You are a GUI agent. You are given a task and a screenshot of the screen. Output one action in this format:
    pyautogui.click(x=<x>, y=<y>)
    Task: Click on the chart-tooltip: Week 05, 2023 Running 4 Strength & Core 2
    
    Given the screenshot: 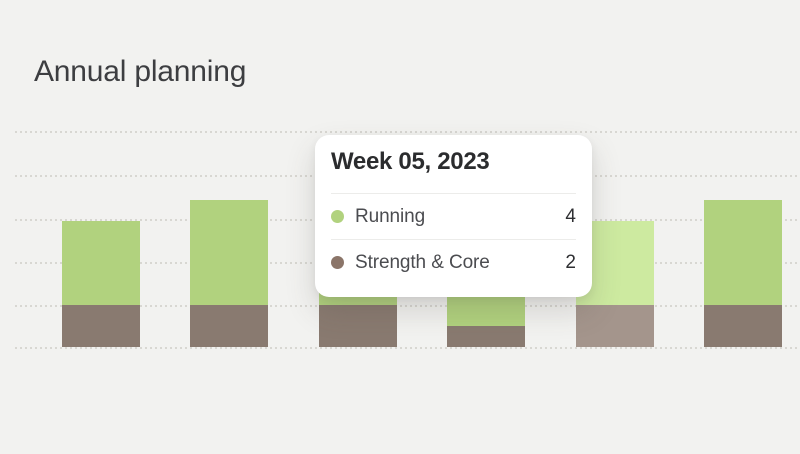 What is the action you would take?
    pyautogui.click(x=453, y=216)
    